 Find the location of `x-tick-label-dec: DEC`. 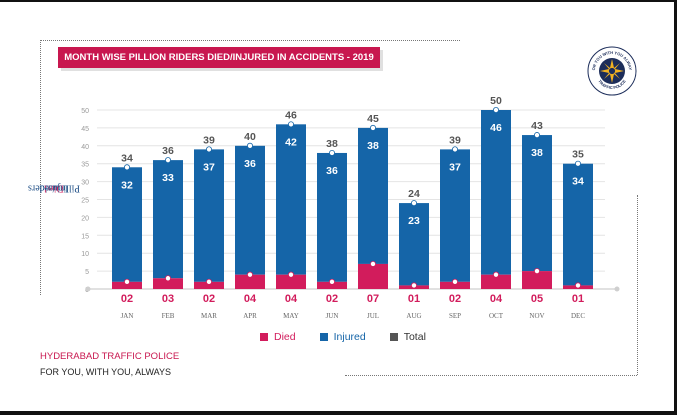

x-tick-label-dec: DEC is located at coordinates (578, 316).